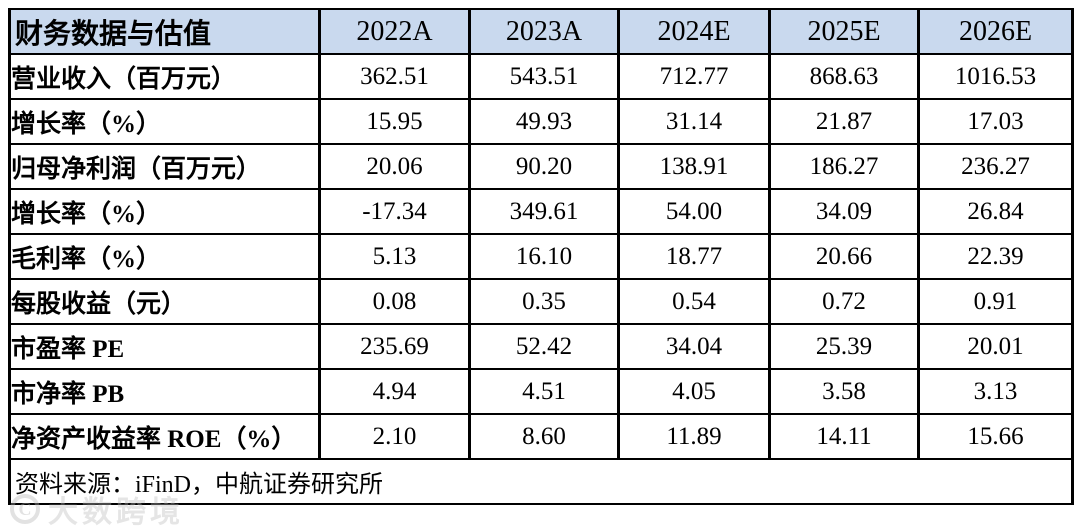  I want to click on cell-value: 15.66, so click(995, 436).